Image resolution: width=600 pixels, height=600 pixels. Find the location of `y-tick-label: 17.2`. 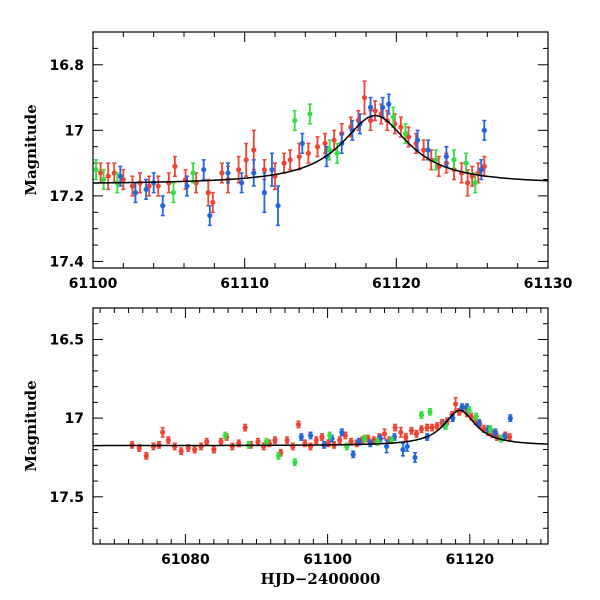

y-tick-label: 17.2 is located at coordinates (66, 197).